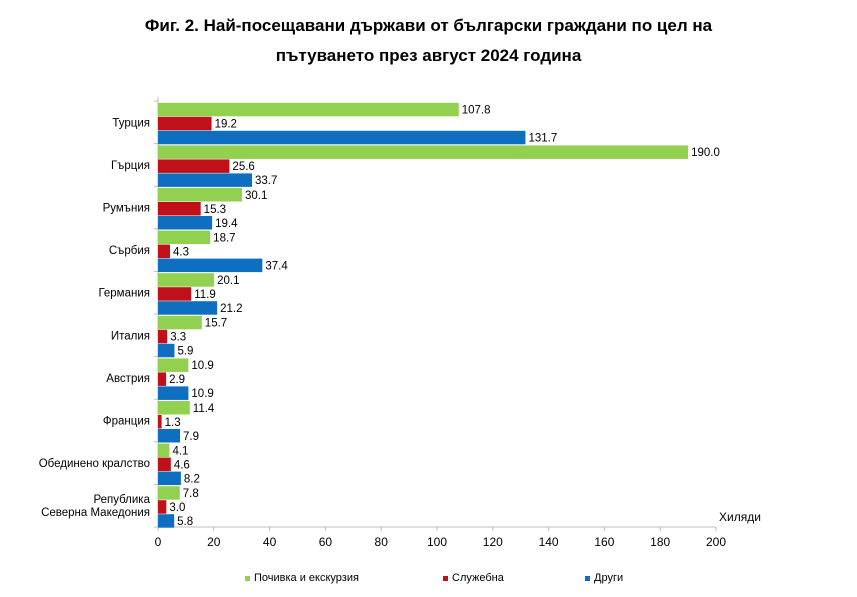  Describe the element at coordinates (231, 309) in the screenshot. I see `bar-value-label: 21.2` at that location.